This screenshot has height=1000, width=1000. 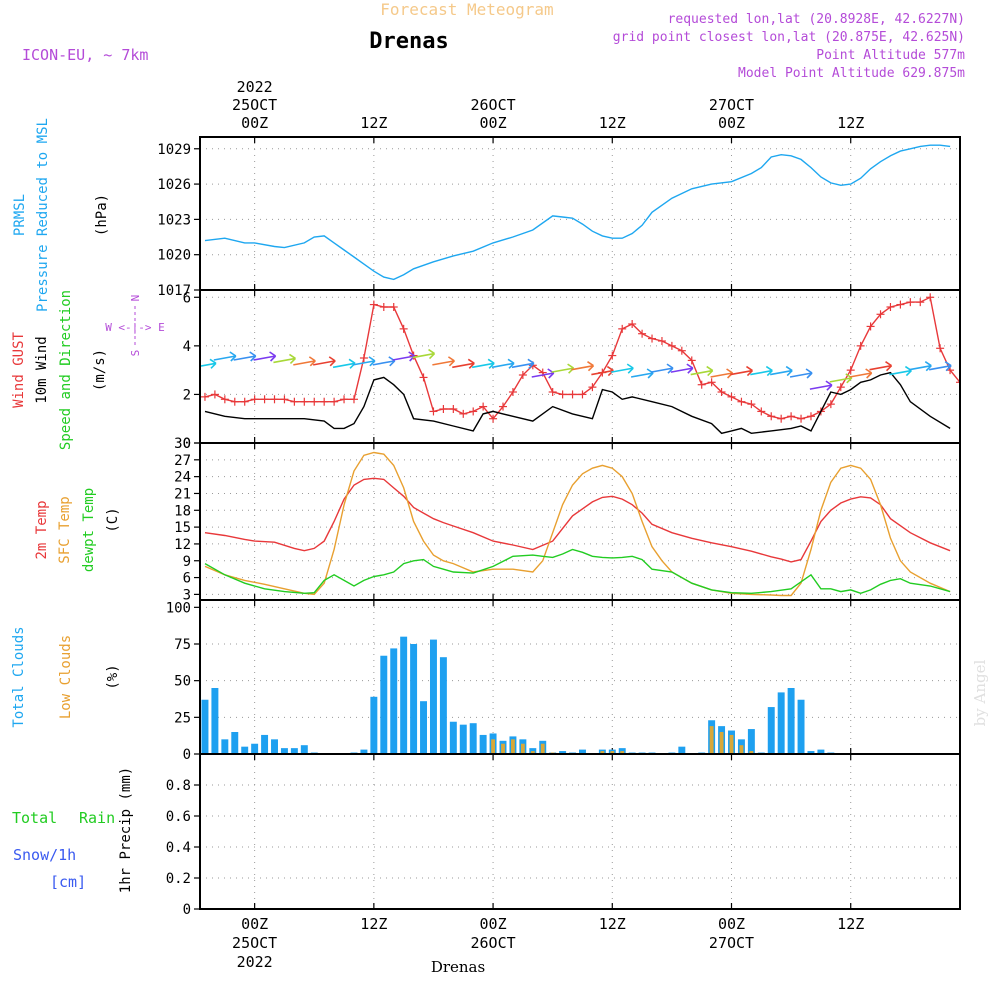 I want to click on temperature-ytick-label: 27, so click(x=182, y=461).